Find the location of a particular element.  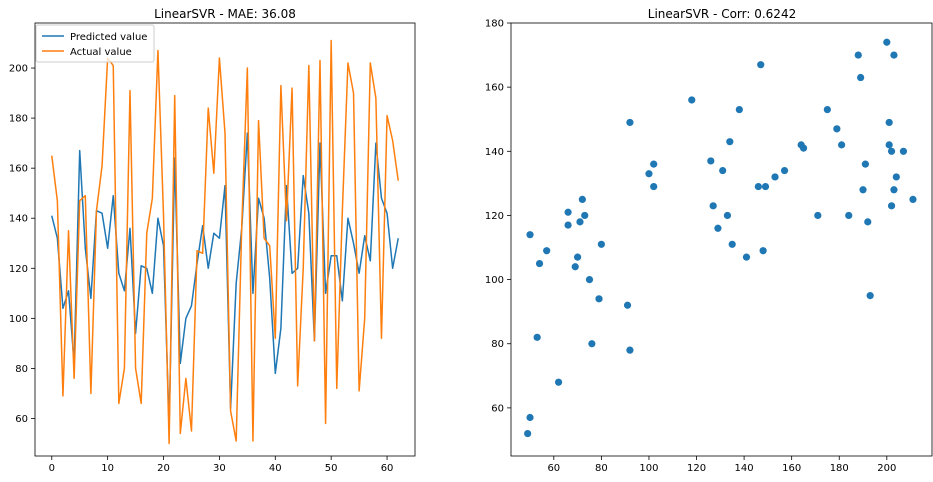

line-chart-x-tick-label: 60 is located at coordinates (387, 468).